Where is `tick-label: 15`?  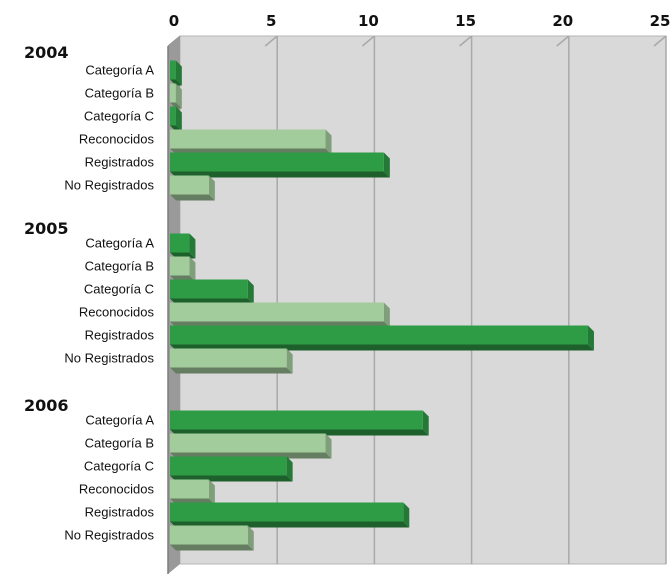 tick-label: 15 is located at coordinates (465, 21).